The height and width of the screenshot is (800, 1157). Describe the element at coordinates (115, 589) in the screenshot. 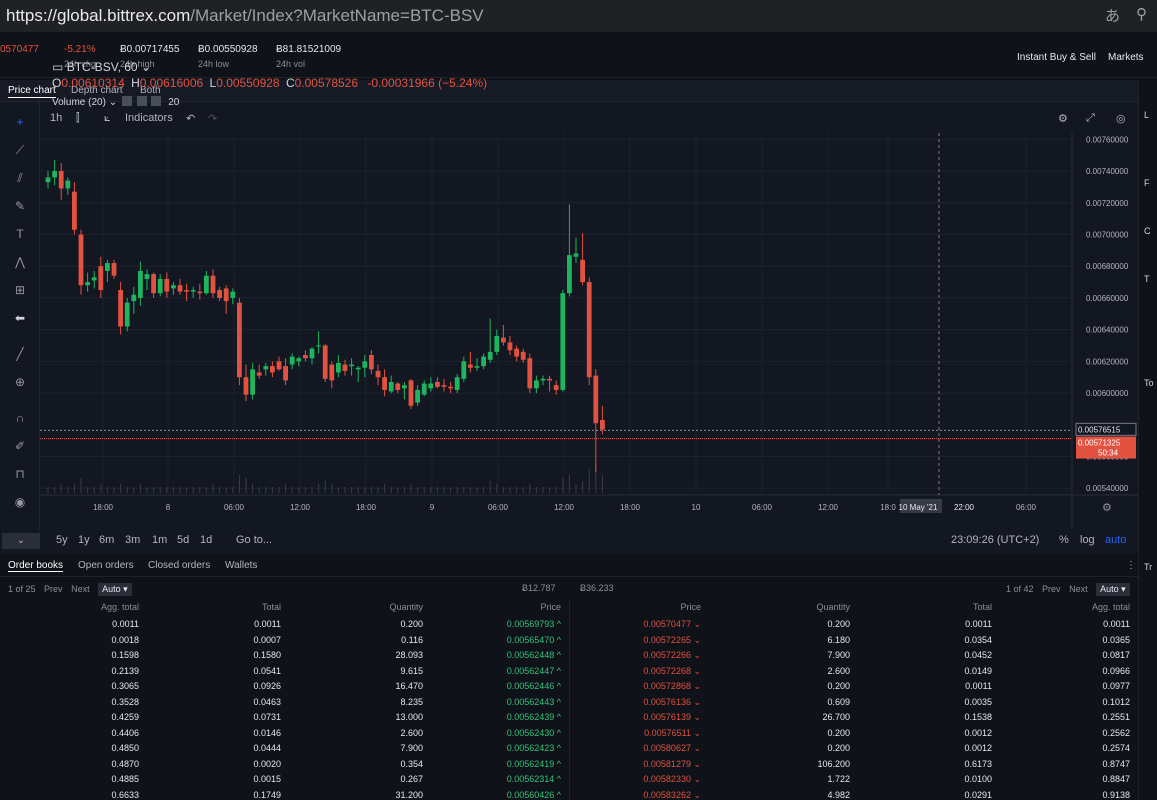

I see `bids-auto-select: Auto ▾` at that location.